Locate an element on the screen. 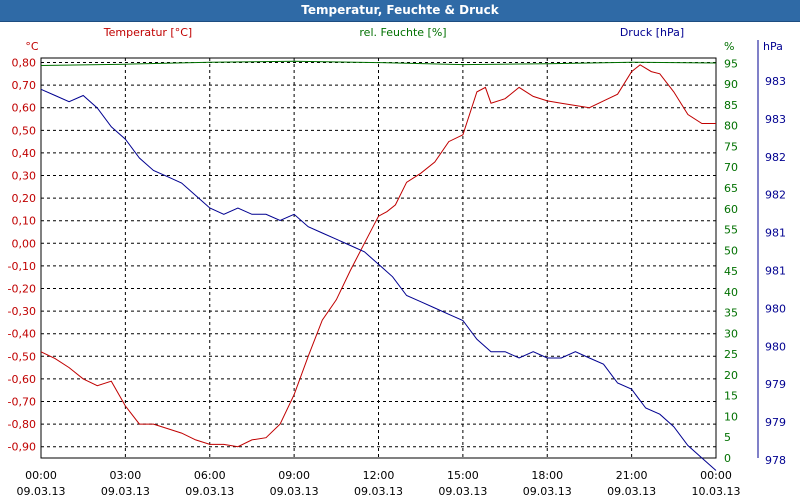  chart-title: Temperatur, Feuchte & Druck is located at coordinates (400, 10).